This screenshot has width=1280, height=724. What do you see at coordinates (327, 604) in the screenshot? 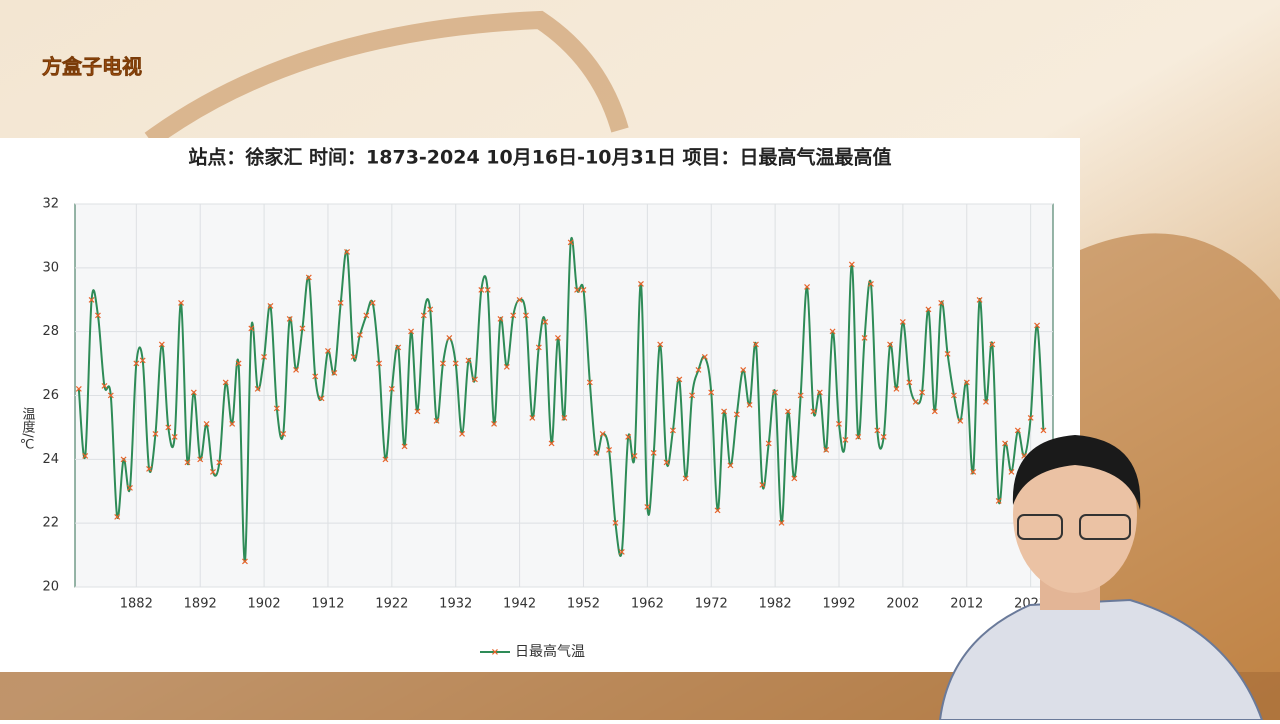
I see `x-tick-label: 1912` at bounding box center [327, 604].